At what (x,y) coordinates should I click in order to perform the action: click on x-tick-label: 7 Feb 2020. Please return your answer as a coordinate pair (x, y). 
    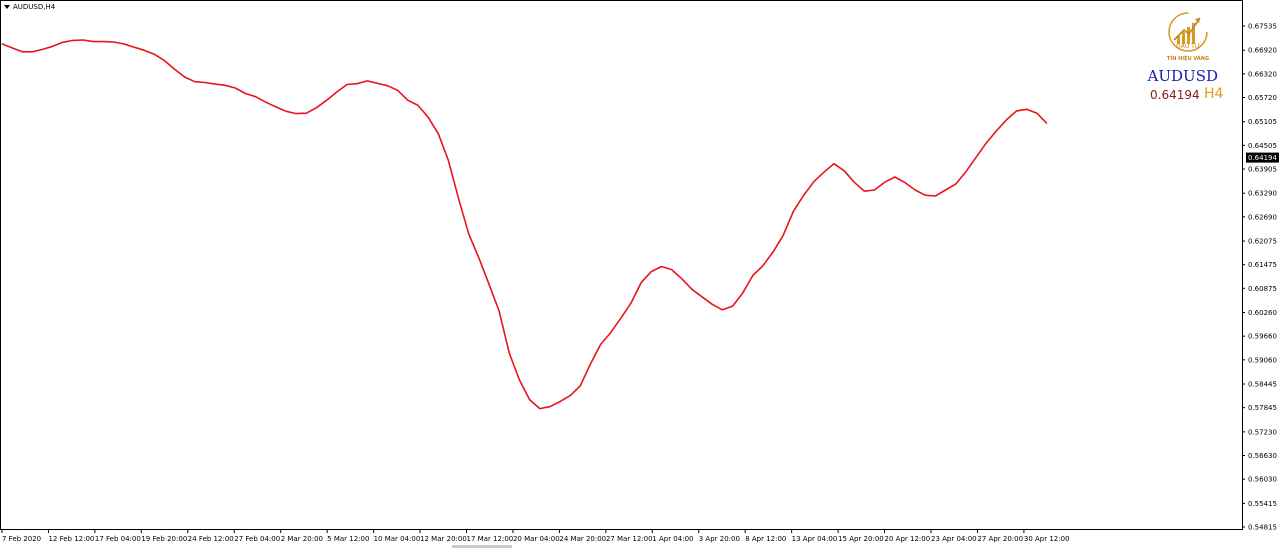
    Looking at the image, I should click on (21, 539).